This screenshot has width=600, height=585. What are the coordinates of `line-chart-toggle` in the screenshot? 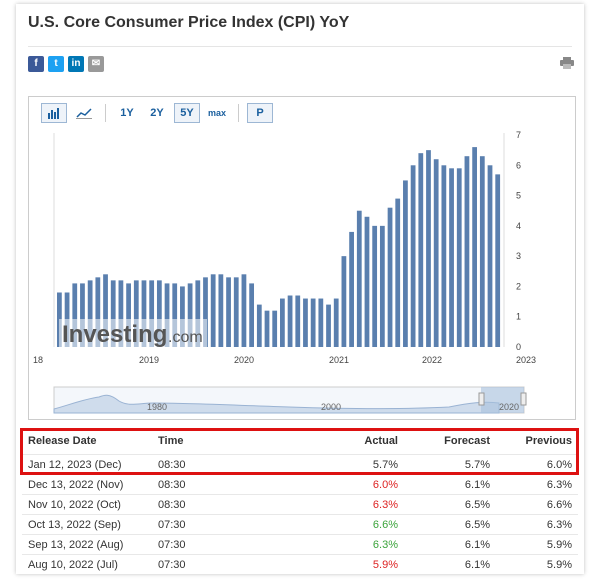 It's located at (84, 113).